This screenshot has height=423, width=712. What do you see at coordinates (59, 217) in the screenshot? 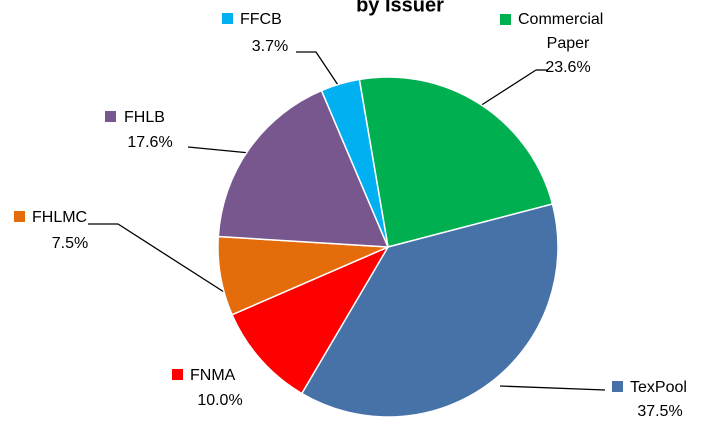
I see `slice-label: FHLMC` at bounding box center [59, 217].